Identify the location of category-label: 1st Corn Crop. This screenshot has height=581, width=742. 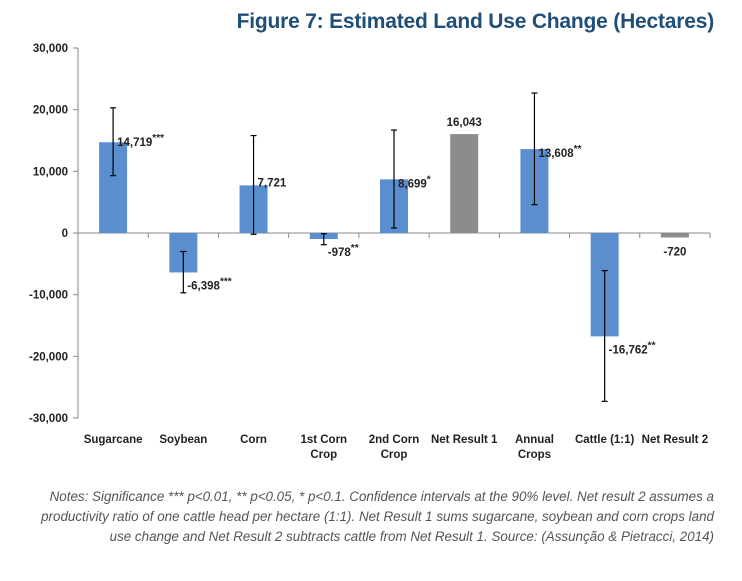
(323, 447).